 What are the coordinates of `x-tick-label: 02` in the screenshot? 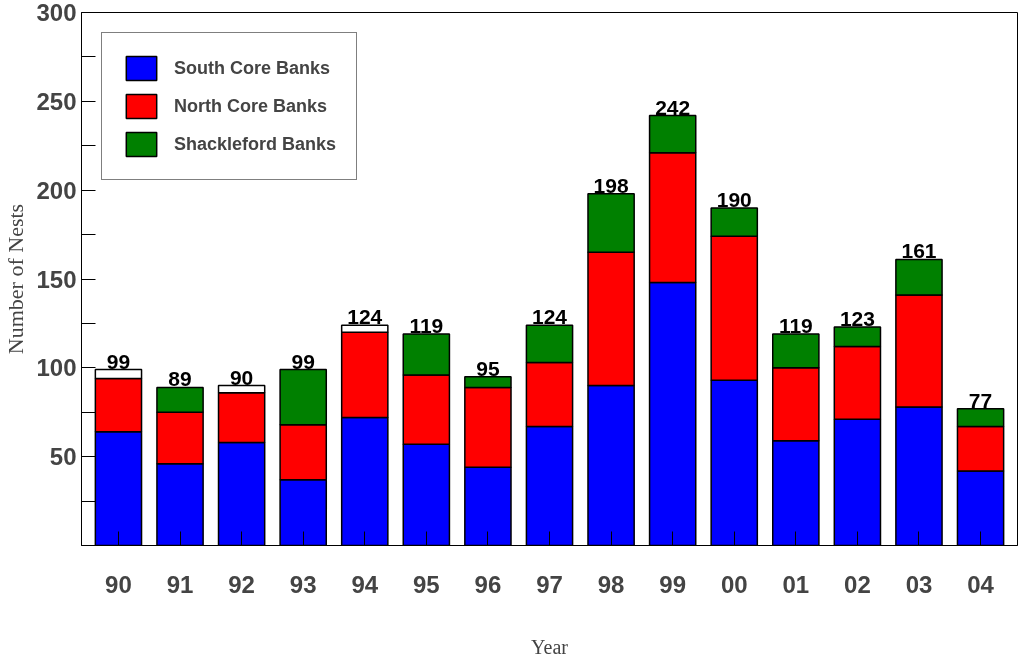 It's located at (857, 584).